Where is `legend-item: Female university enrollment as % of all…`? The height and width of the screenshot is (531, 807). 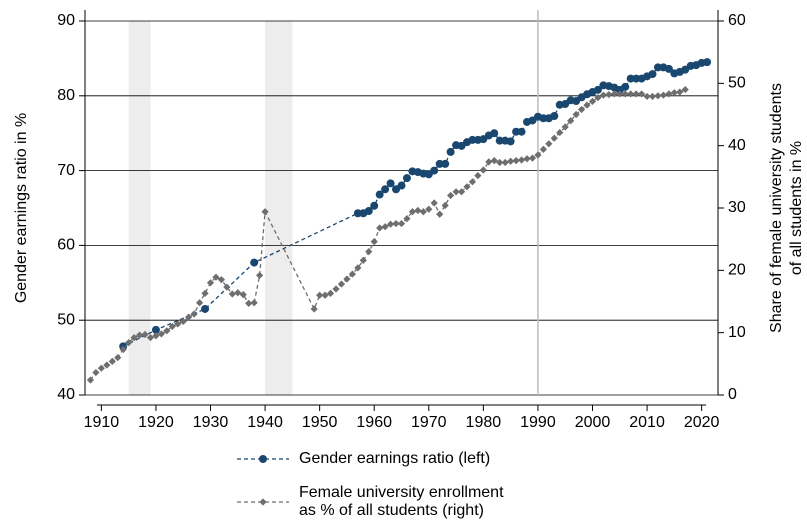
legend-item: Female university enrollment as % of all… is located at coordinates (369, 502).